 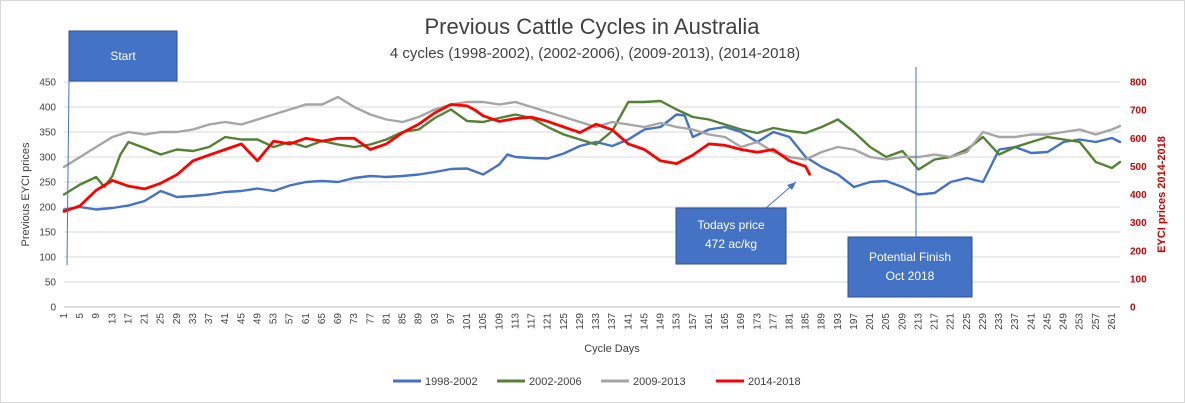 I want to click on x-tick-label: 37, so click(x=209, y=319).